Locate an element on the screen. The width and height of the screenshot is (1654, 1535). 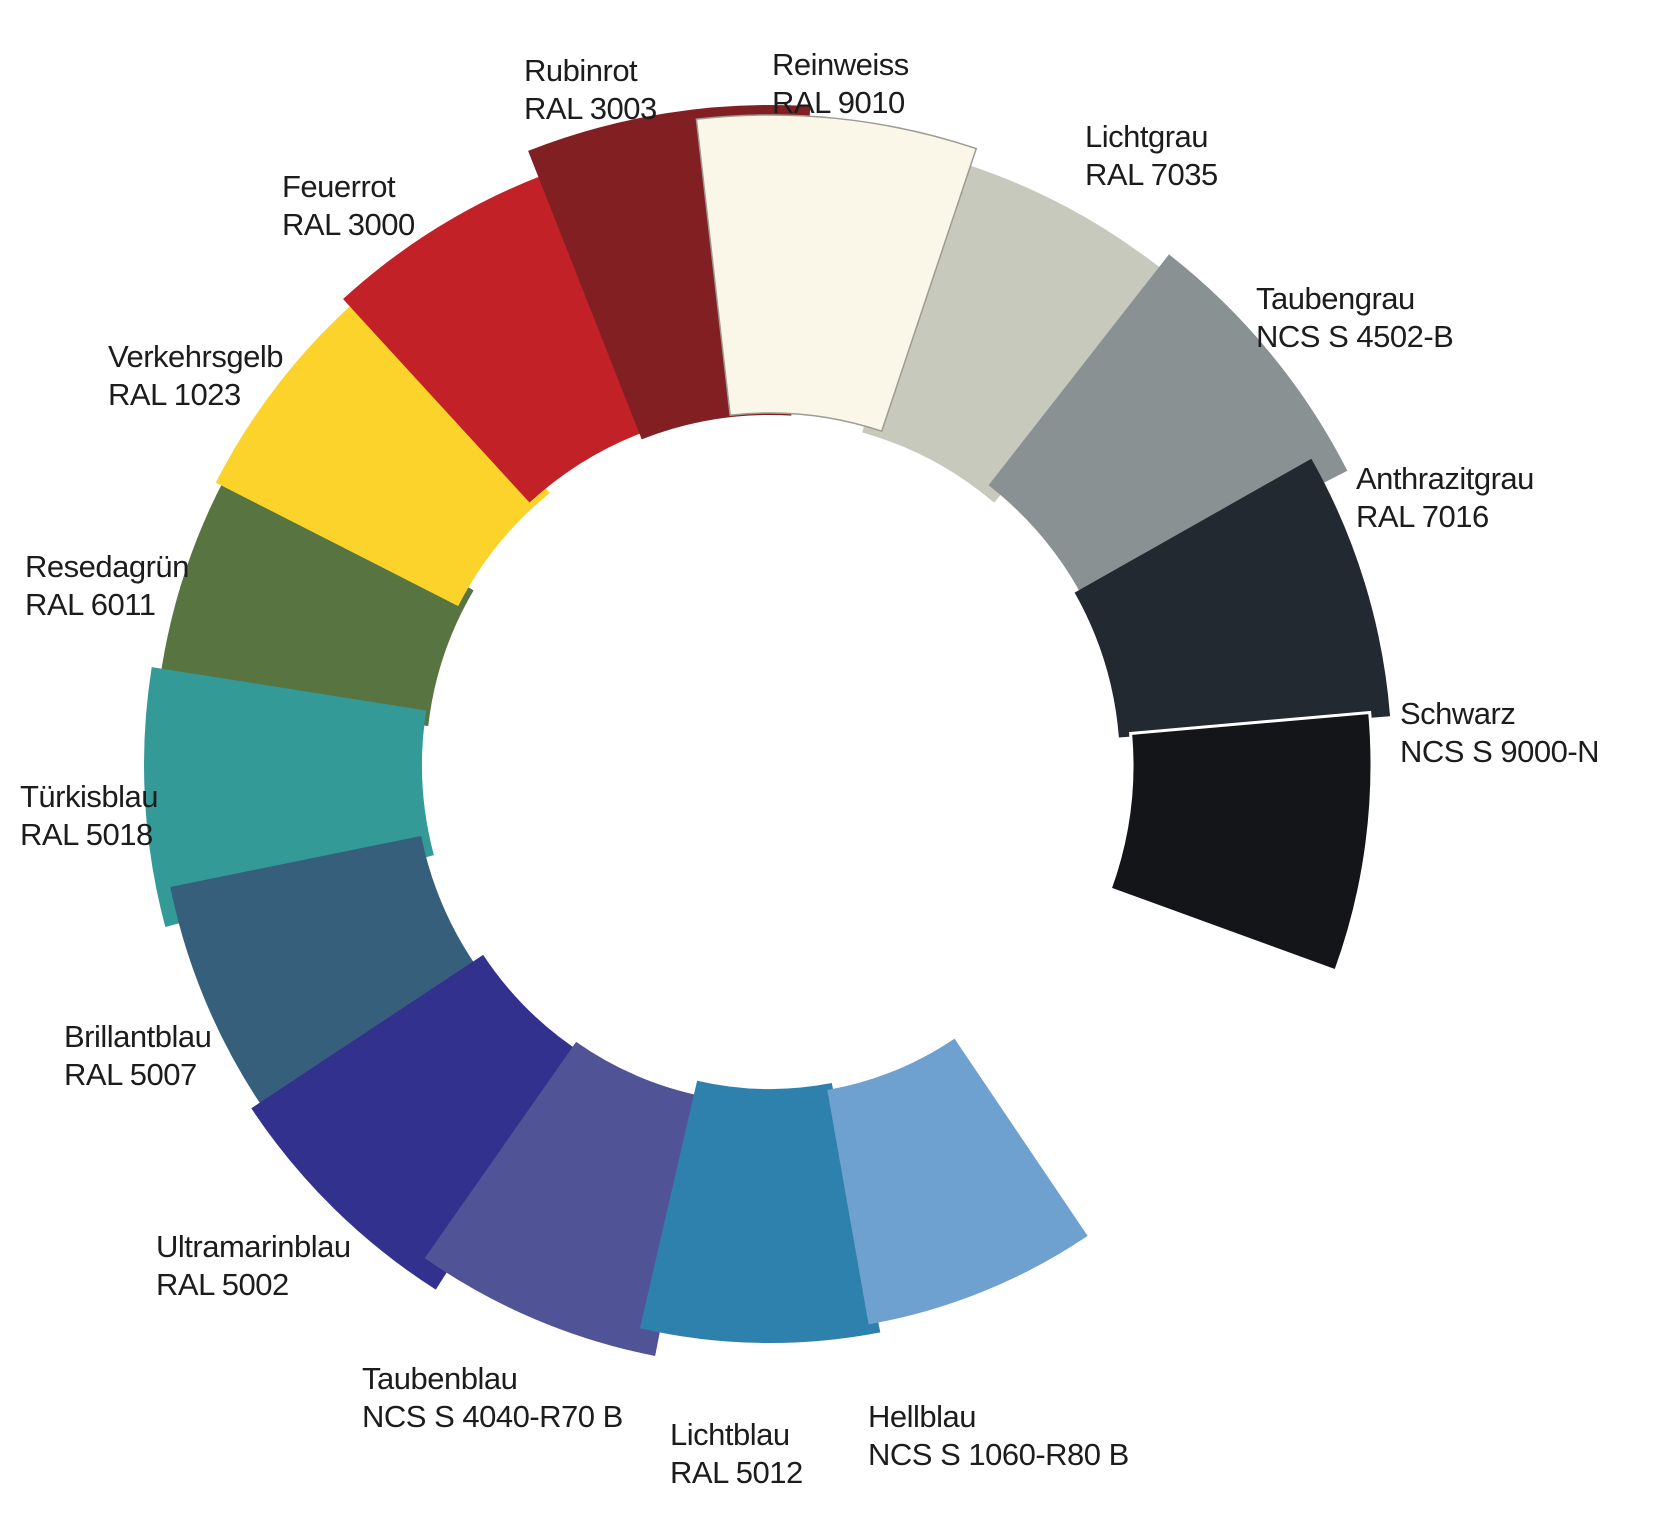
label-ultramarinblau-code: RAL 5002 is located at coordinates (222, 1284).